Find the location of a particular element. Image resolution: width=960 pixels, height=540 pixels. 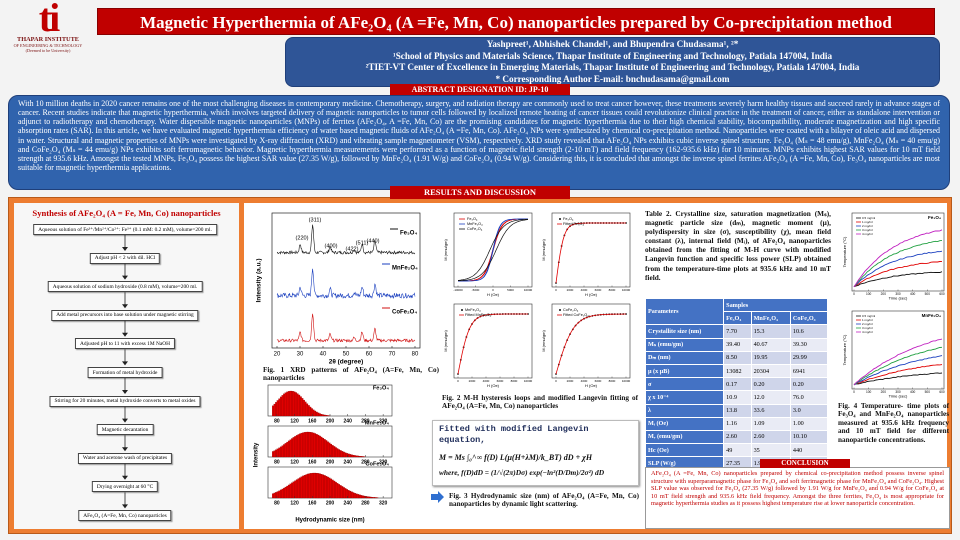

flow-step: Water and acetone wash of precipitates is located at coordinates (125, 458).